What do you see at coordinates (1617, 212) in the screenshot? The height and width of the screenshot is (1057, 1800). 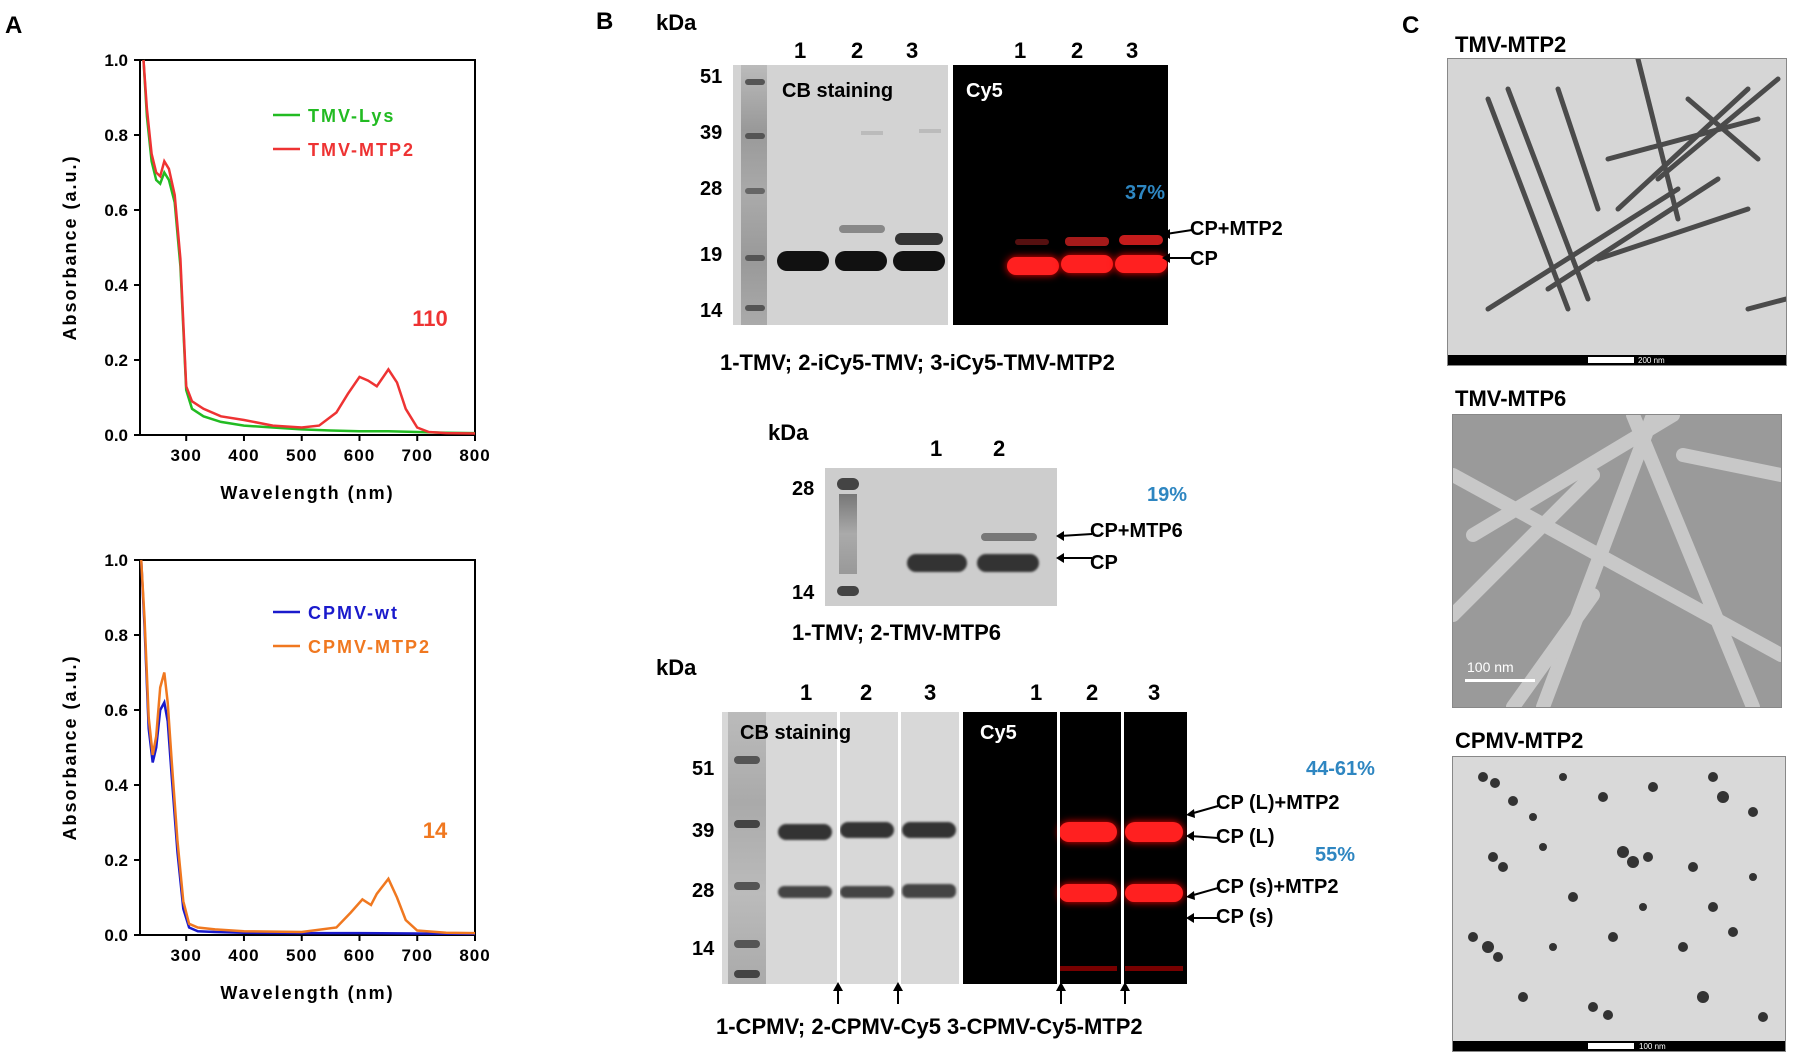 I see `em-image-tmv-mtp2: 200 nm` at bounding box center [1617, 212].